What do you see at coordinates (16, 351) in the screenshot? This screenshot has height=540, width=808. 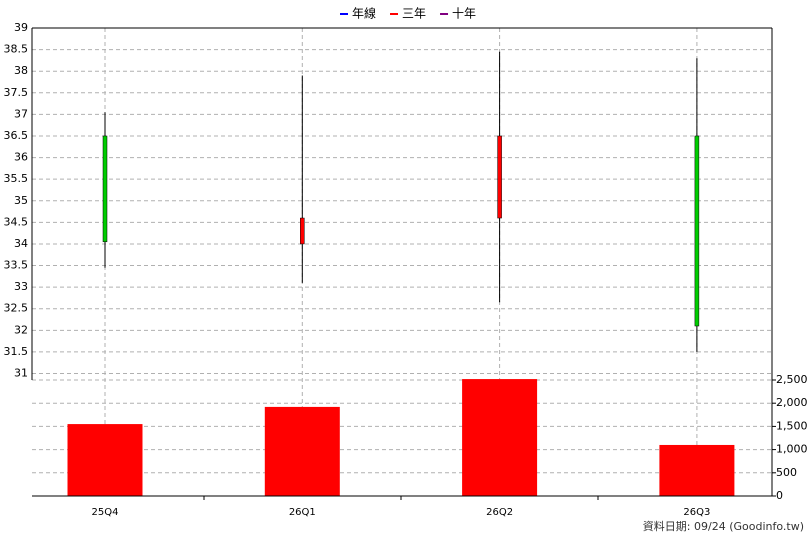 I see `y-tick-label: 31.5` at bounding box center [16, 351].